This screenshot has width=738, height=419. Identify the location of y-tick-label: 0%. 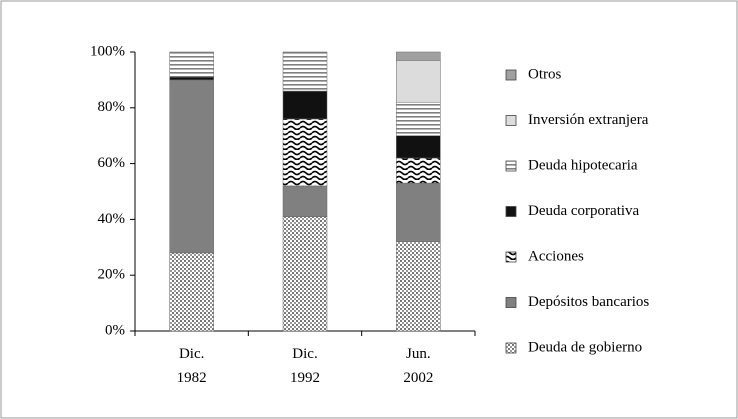
(115, 330).